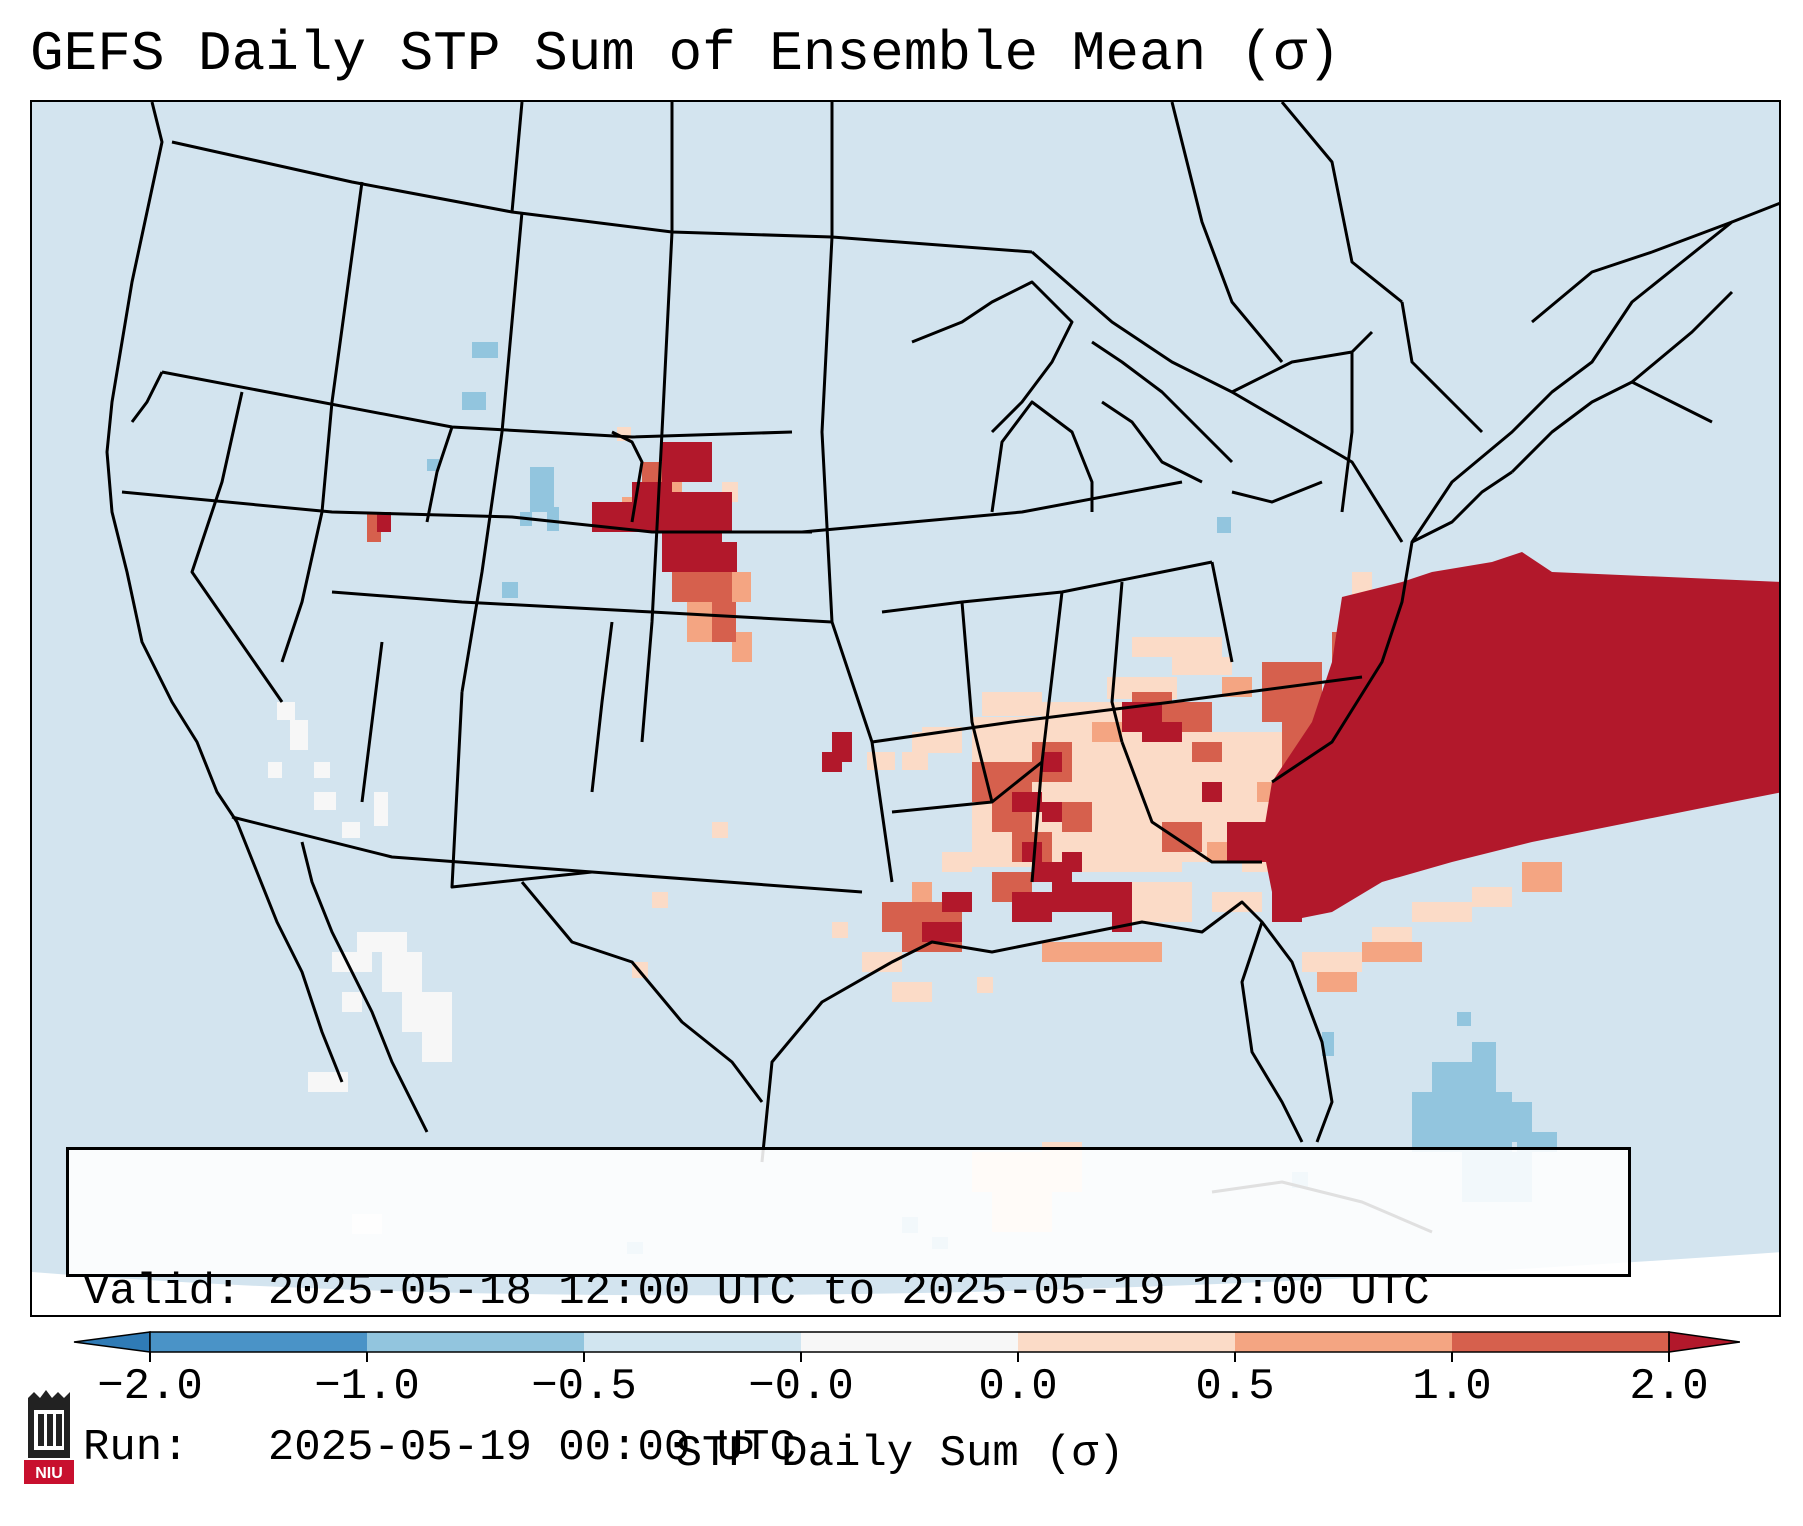 Image resolution: width=1803 pixels, height=1526 pixels. What do you see at coordinates (439, 1448) in the screenshot?
I see `run-line: Run: 2025-05-19 00:00 UTC` at bounding box center [439, 1448].